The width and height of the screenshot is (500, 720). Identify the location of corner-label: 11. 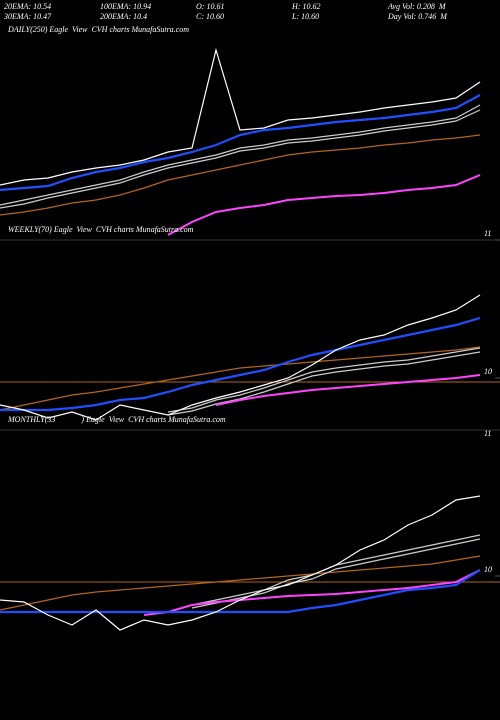
(487, 433).